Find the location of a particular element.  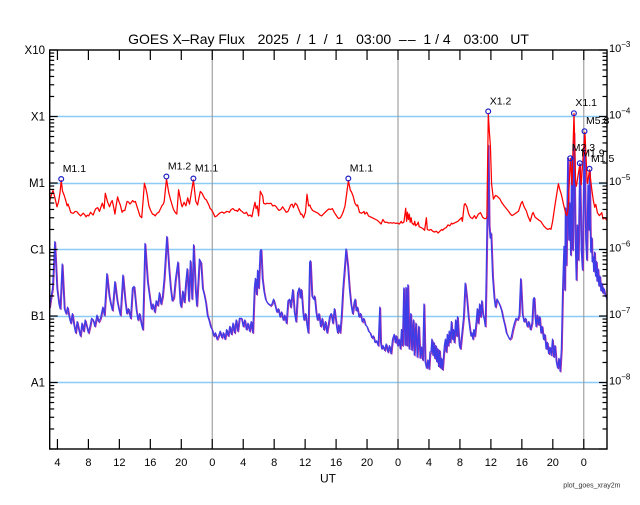

svg-text: A1 is located at coordinates (38, 383).